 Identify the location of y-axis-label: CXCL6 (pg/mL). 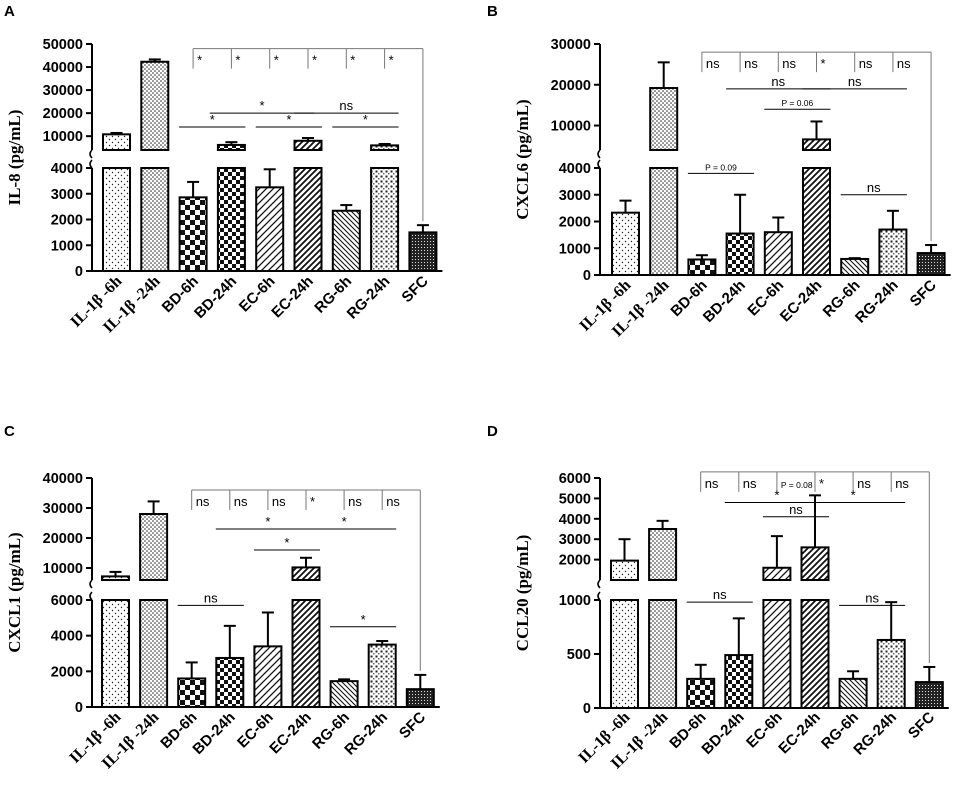
(522, 159).